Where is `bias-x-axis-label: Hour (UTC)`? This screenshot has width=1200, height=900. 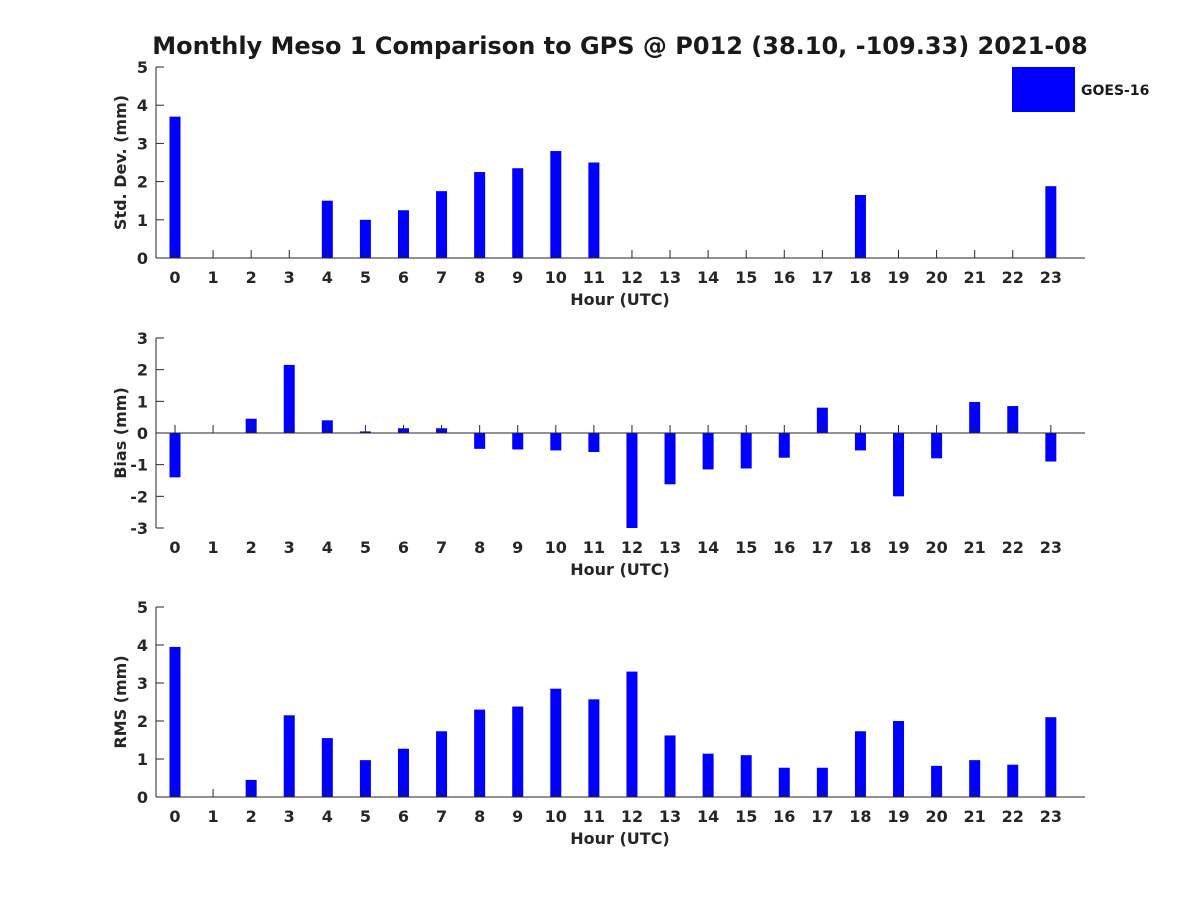 bias-x-axis-label: Hour (UTC) is located at coordinates (620, 569).